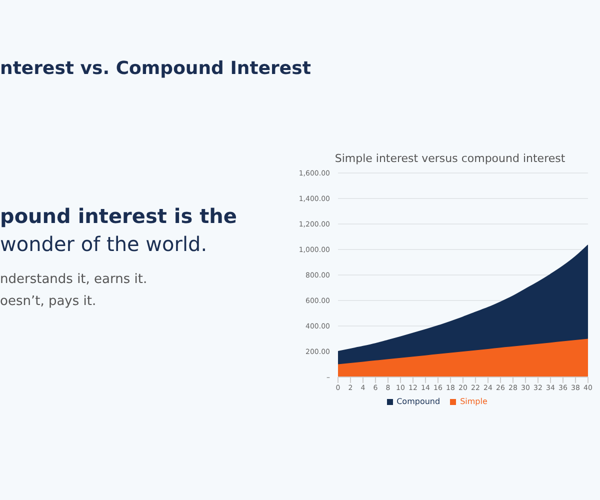 The width and height of the screenshot is (600, 500). Describe the element at coordinates (450, 158) in the screenshot. I see `chart-title: Simple interest versus compound interest` at that location.